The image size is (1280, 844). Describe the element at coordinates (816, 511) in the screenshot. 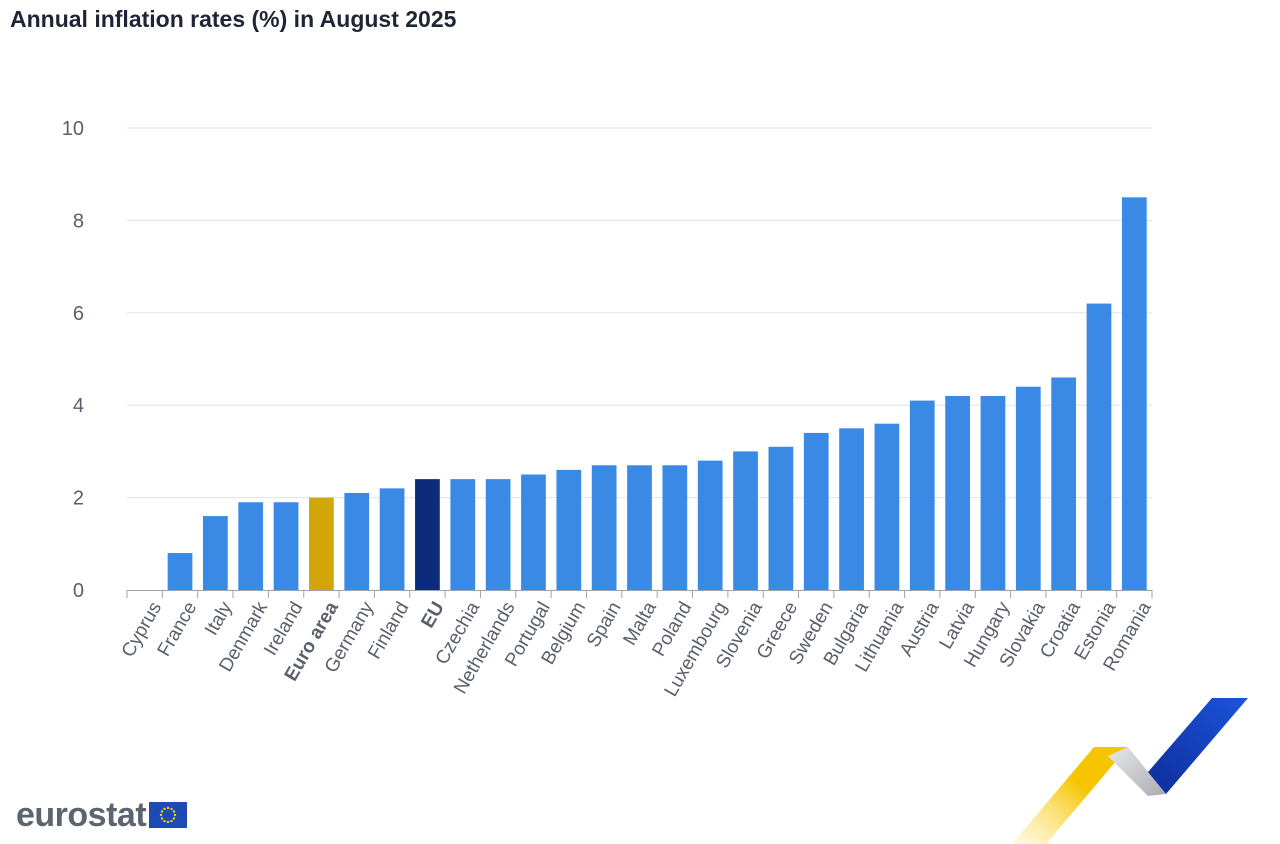

I see `bar-sweden` at that location.